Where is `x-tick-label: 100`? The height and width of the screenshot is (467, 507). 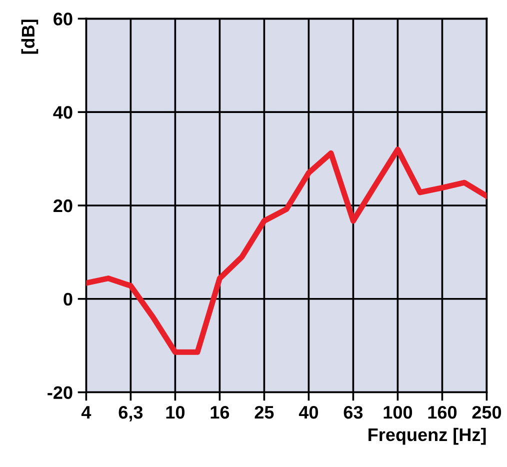 x-tick-label: 100 is located at coordinates (398, 412).